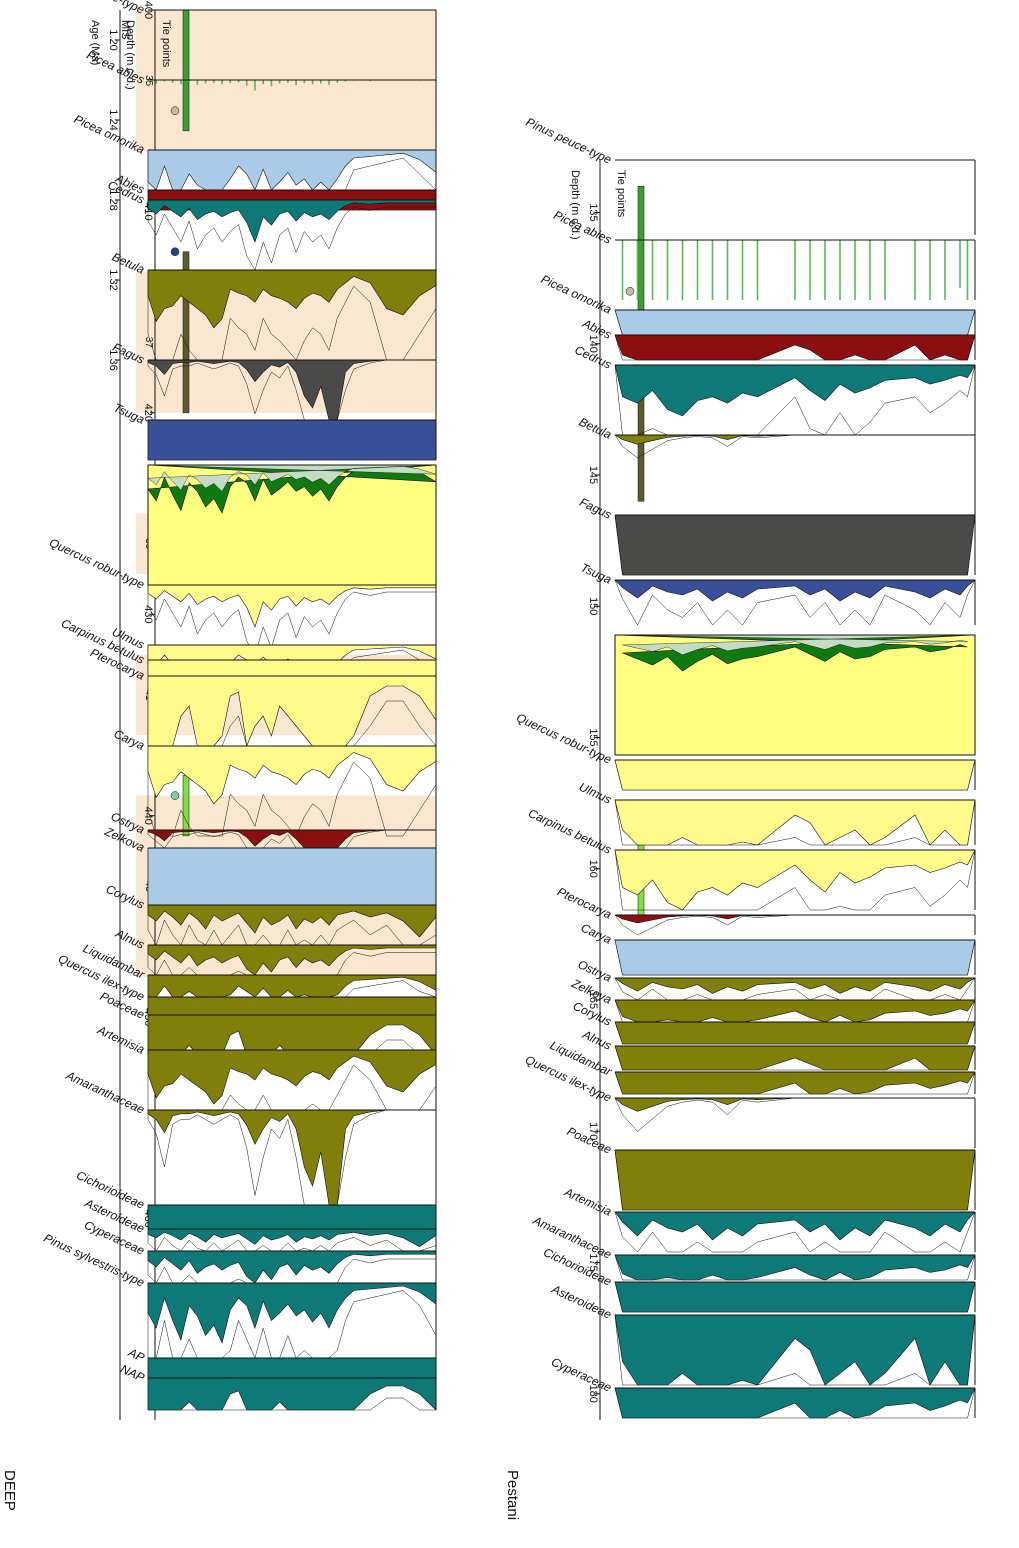 The image size is (1019, 1548). Describe the element at coordinates (595, 428) in the screenshot. I see `taxon-label-betula: Betula` at that location.